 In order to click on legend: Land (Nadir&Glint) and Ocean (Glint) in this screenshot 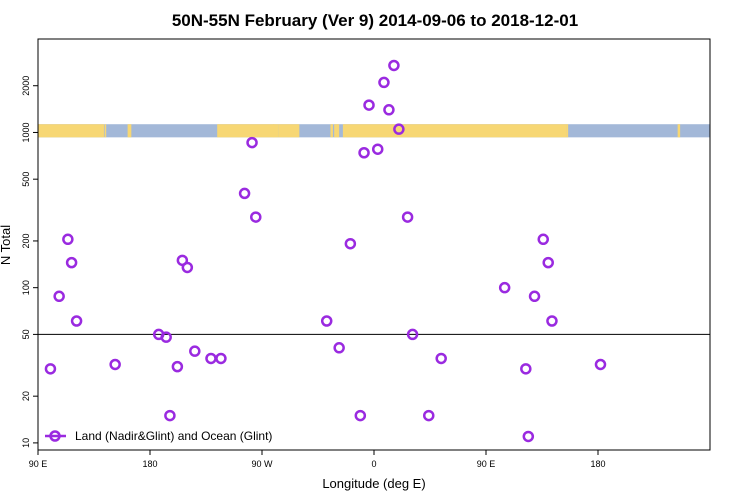, I will do `click(158, 436)`.